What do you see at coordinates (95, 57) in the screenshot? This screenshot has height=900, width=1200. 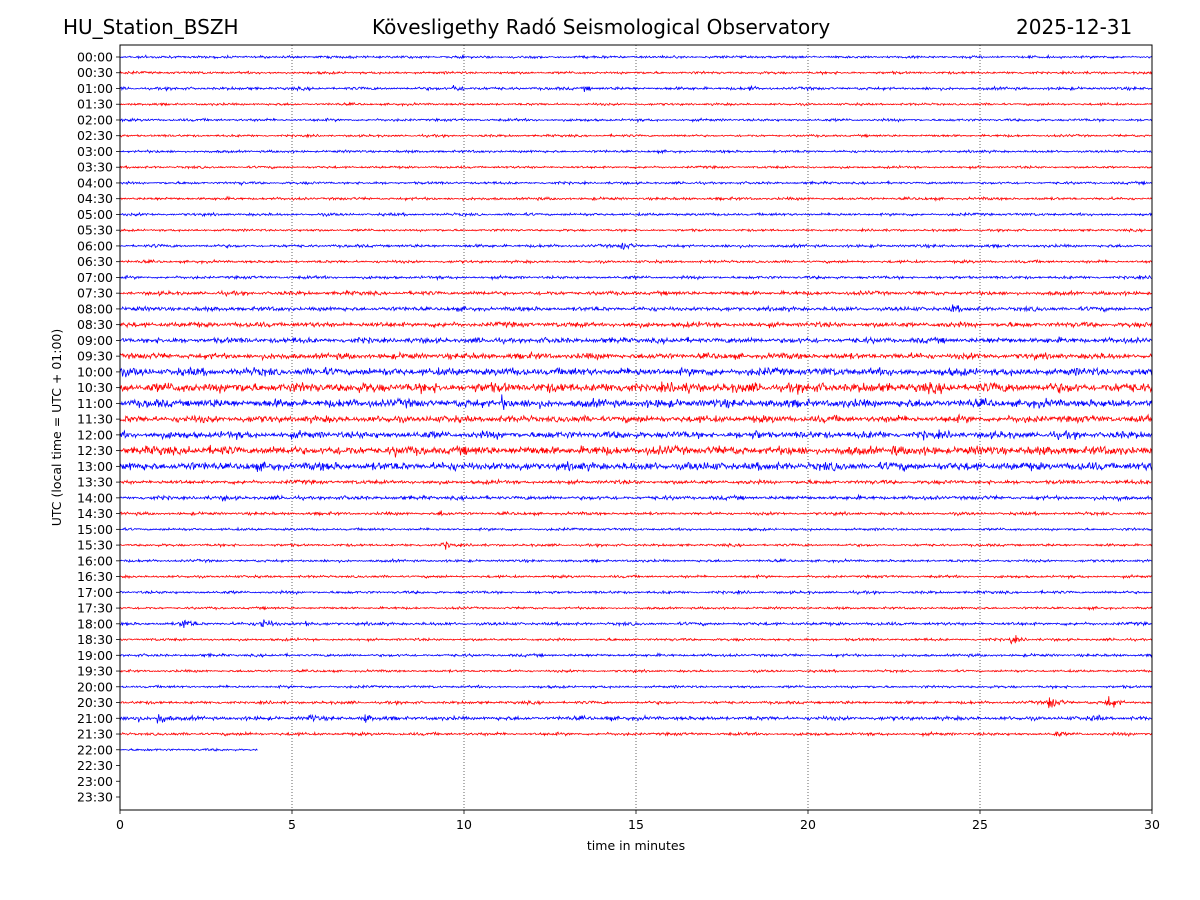 I see `y-tick-label: 00:00` at bounding box center [95, 57].